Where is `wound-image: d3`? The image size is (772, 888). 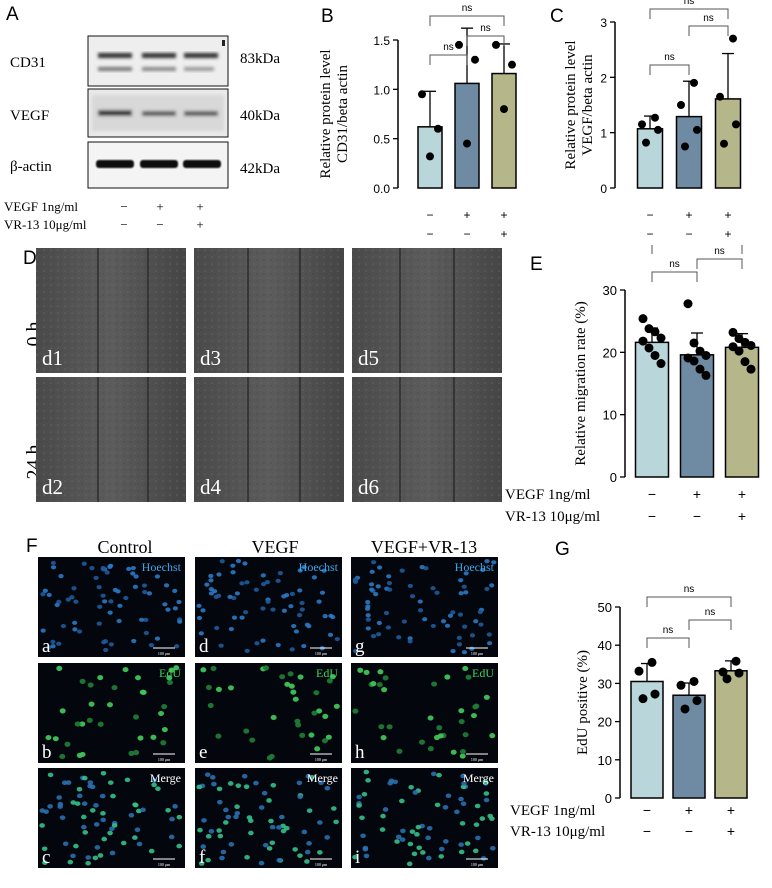 wound-image: d3 is located at coordinates (269, 310).